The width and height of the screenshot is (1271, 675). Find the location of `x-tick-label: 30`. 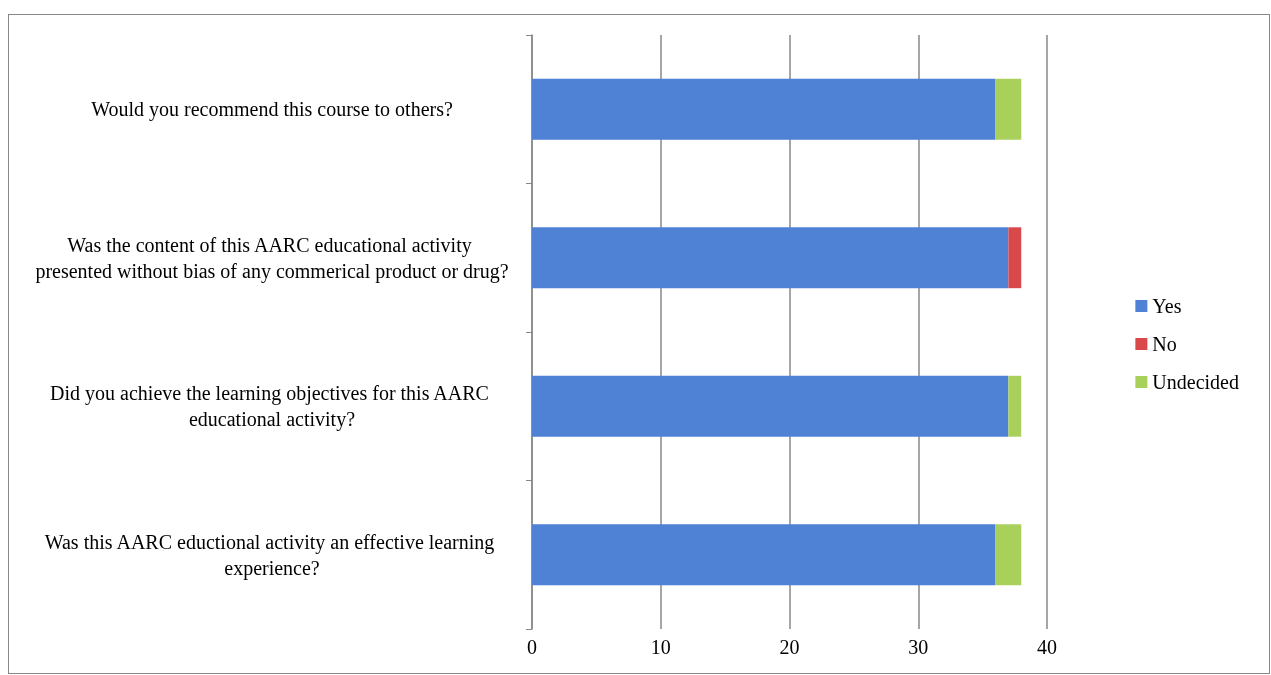

x-tick-label: 30 is located at coordinates (918, 647).